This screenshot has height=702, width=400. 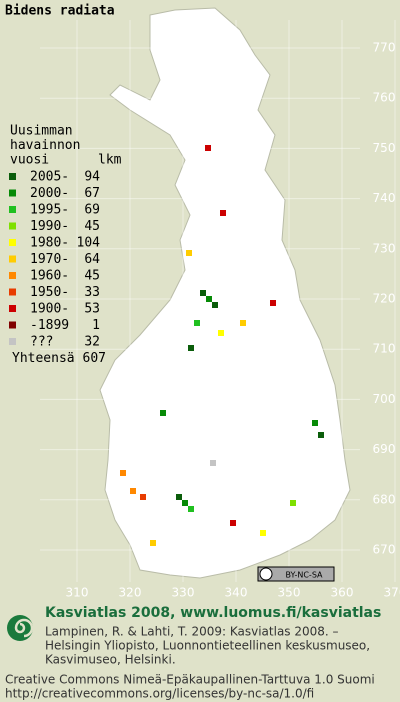 What do you see at coordinates (49, 177) in the screenshot?
I see `legend-label: 2005-` at bounding box center [49, 177].